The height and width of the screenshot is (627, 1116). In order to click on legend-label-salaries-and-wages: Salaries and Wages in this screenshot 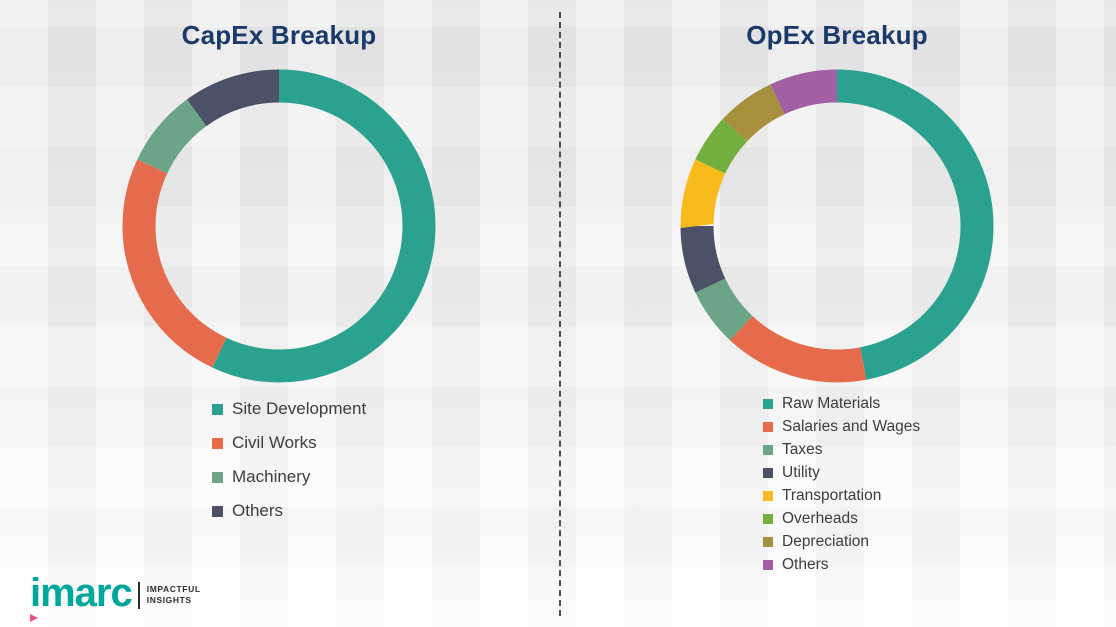, I will do `click(851, 426)`.